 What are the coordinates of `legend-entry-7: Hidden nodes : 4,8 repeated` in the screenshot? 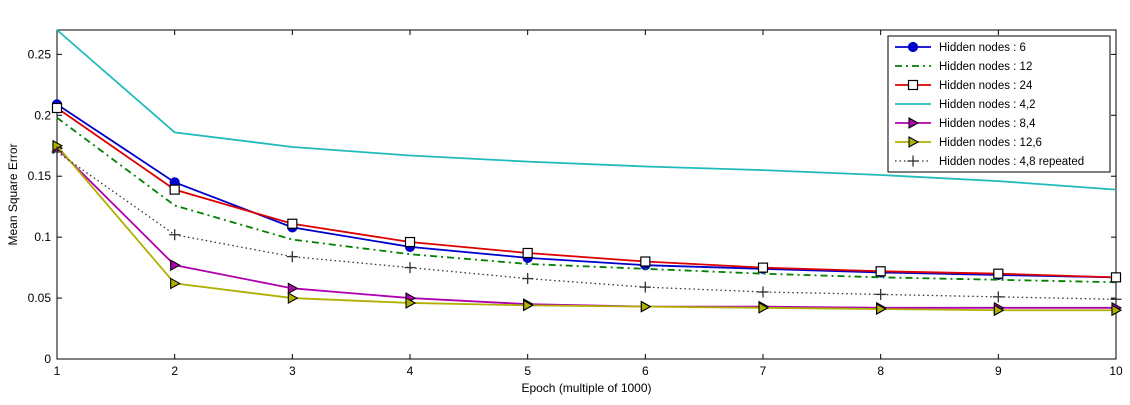 It's located at (989, 161).